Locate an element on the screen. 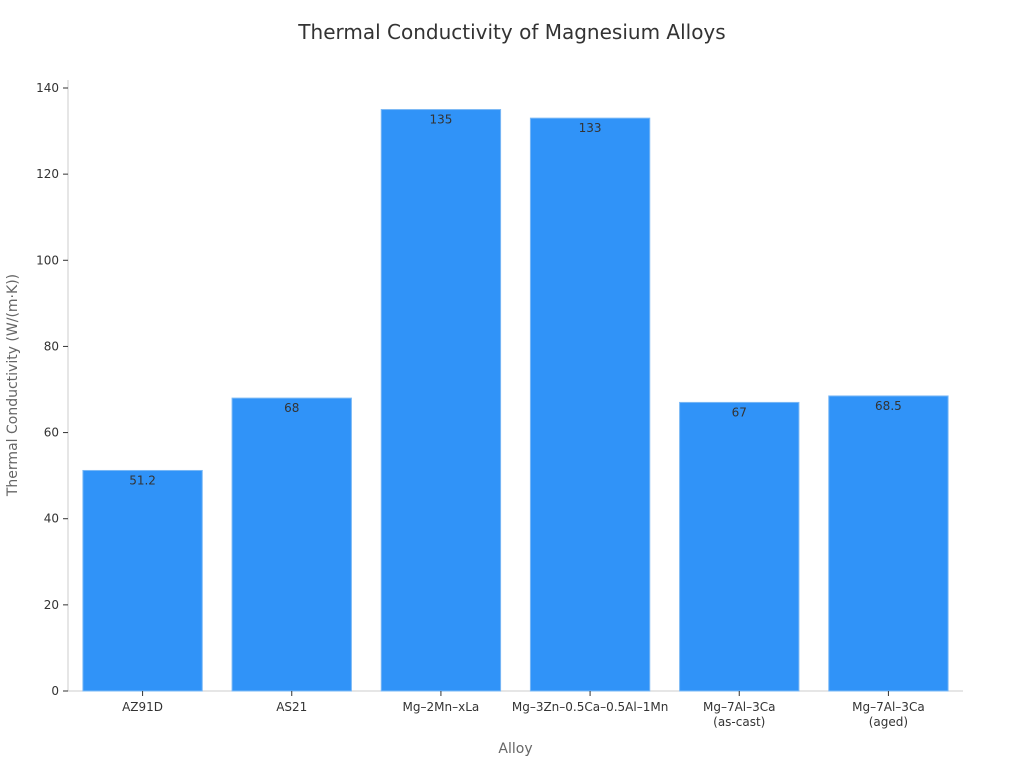 The height and width of the screenshot is (768, 1024). bar-value-label: 135 is located at coordinates (440, 120).